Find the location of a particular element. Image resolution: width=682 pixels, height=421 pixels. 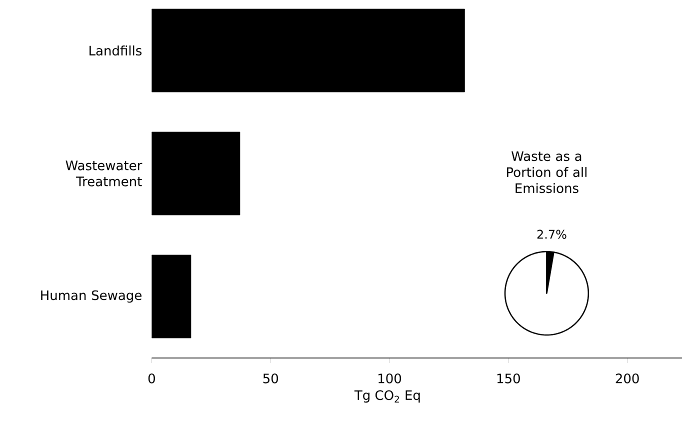

x-tick-label: 150 is located at coordinates (508, 379).